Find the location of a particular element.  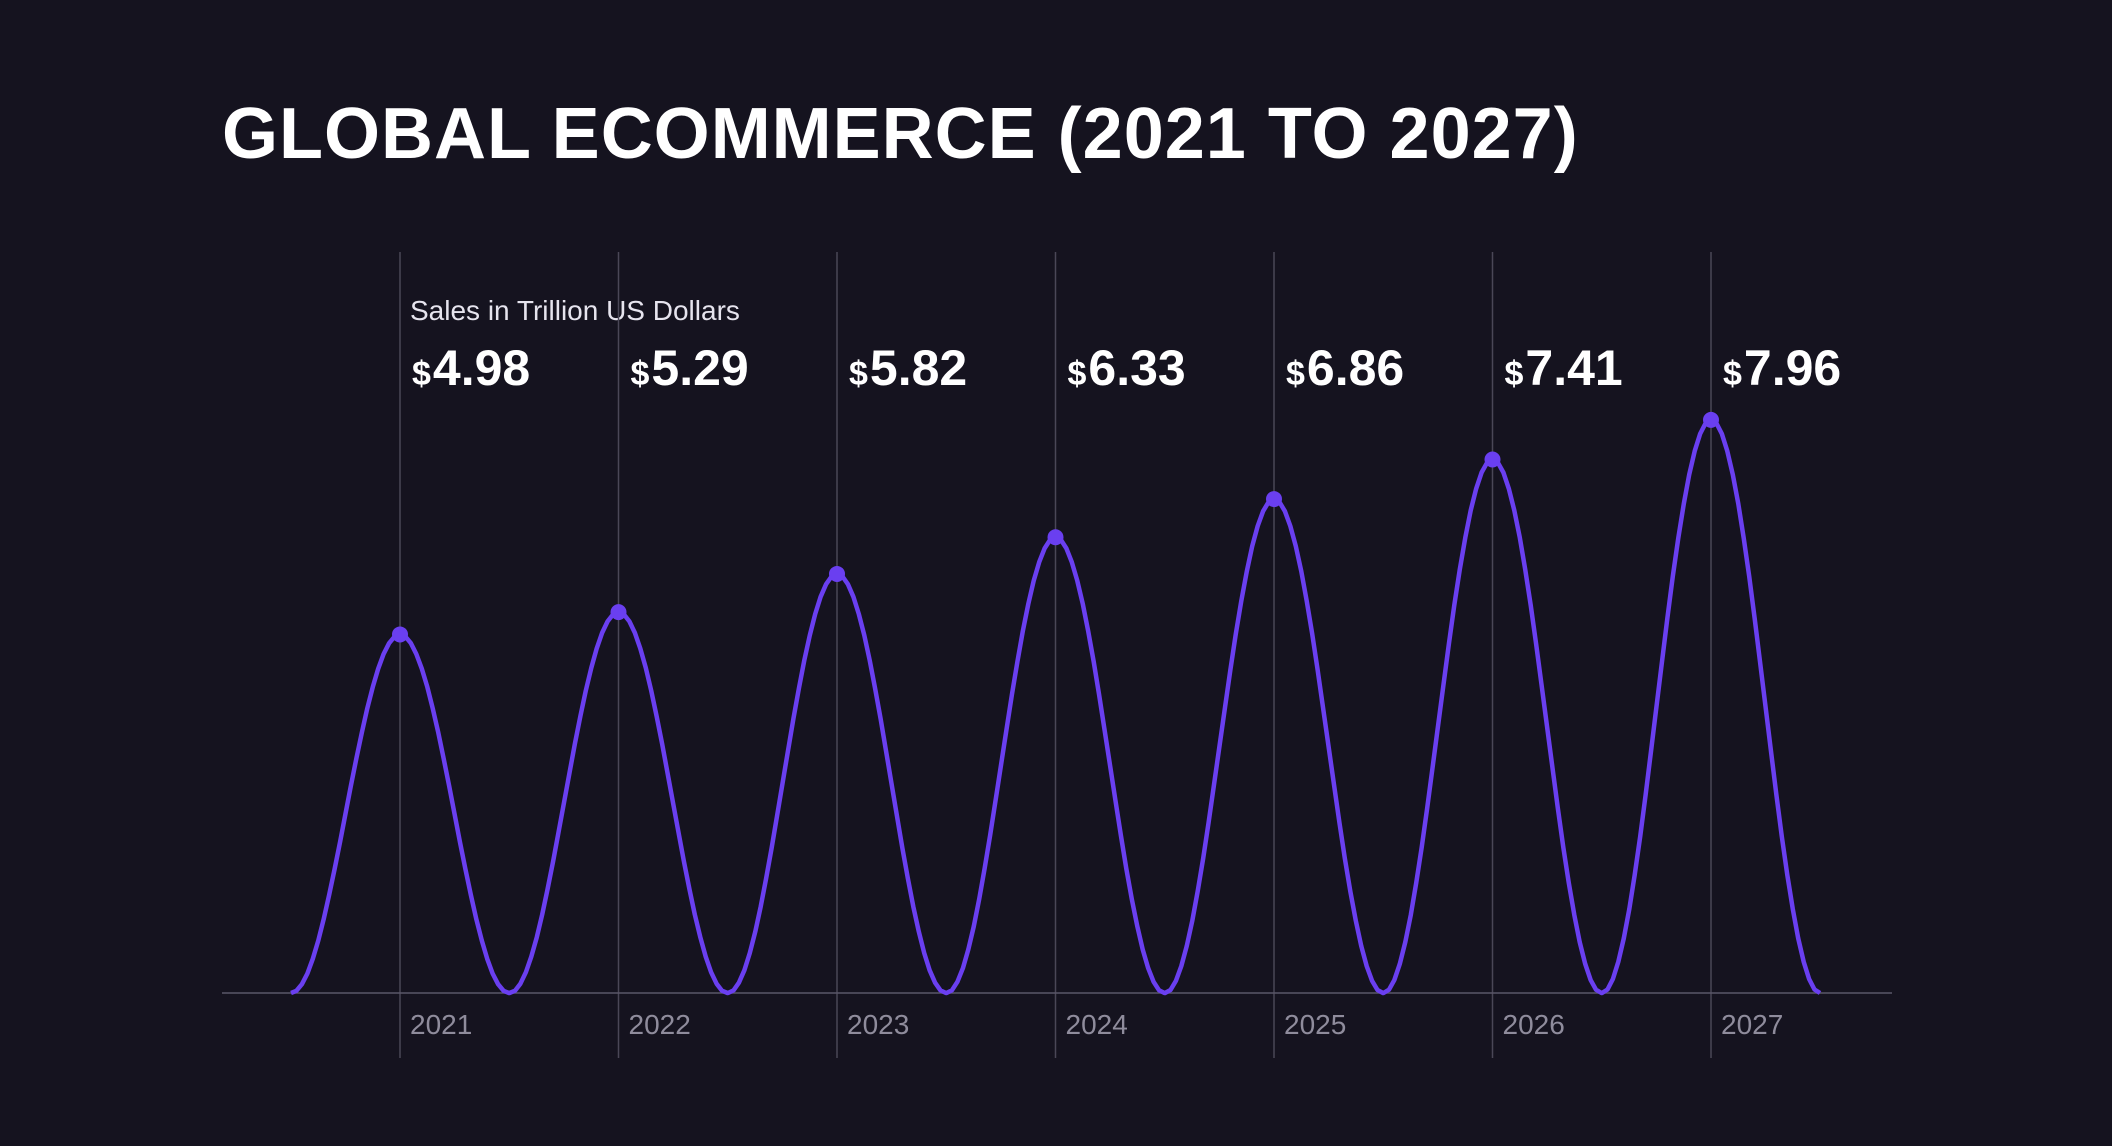

point-2022 is located at coordinates (618, 612).